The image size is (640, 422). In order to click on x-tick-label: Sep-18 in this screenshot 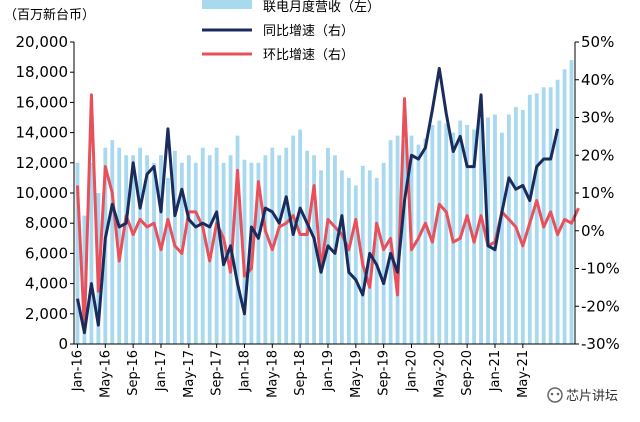, I will do `click(300, 373)`.